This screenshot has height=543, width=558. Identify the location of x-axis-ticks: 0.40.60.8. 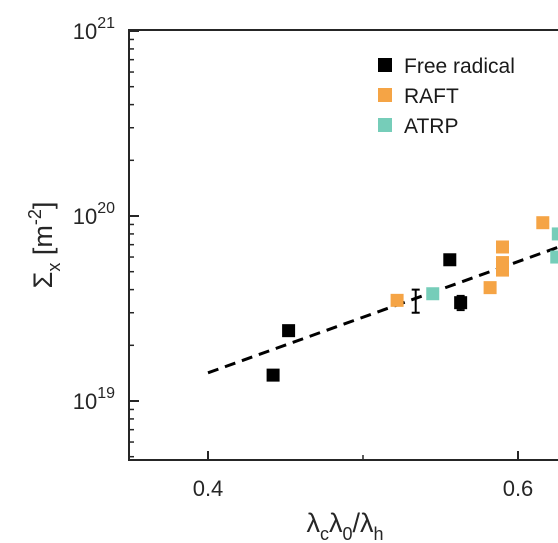
(363, 476).